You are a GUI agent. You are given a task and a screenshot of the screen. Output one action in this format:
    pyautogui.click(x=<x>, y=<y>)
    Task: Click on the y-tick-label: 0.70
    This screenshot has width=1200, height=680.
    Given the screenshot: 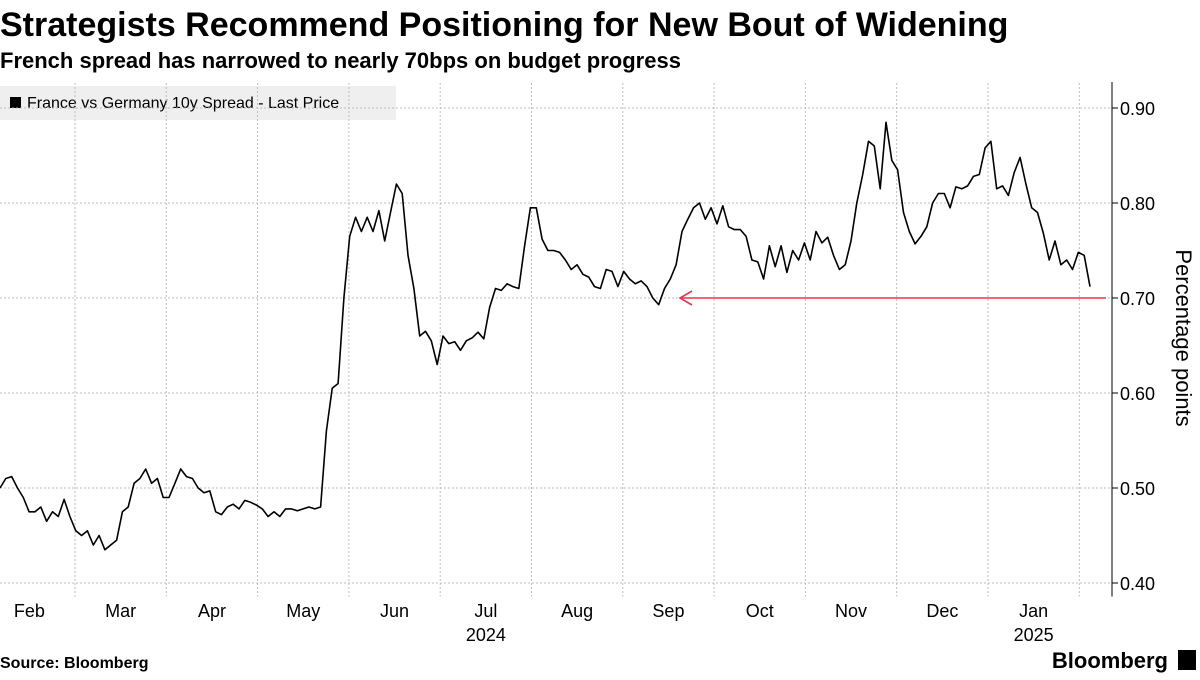 What is the action you would take?
    pyautogui.click(x=1137, y=299)
    